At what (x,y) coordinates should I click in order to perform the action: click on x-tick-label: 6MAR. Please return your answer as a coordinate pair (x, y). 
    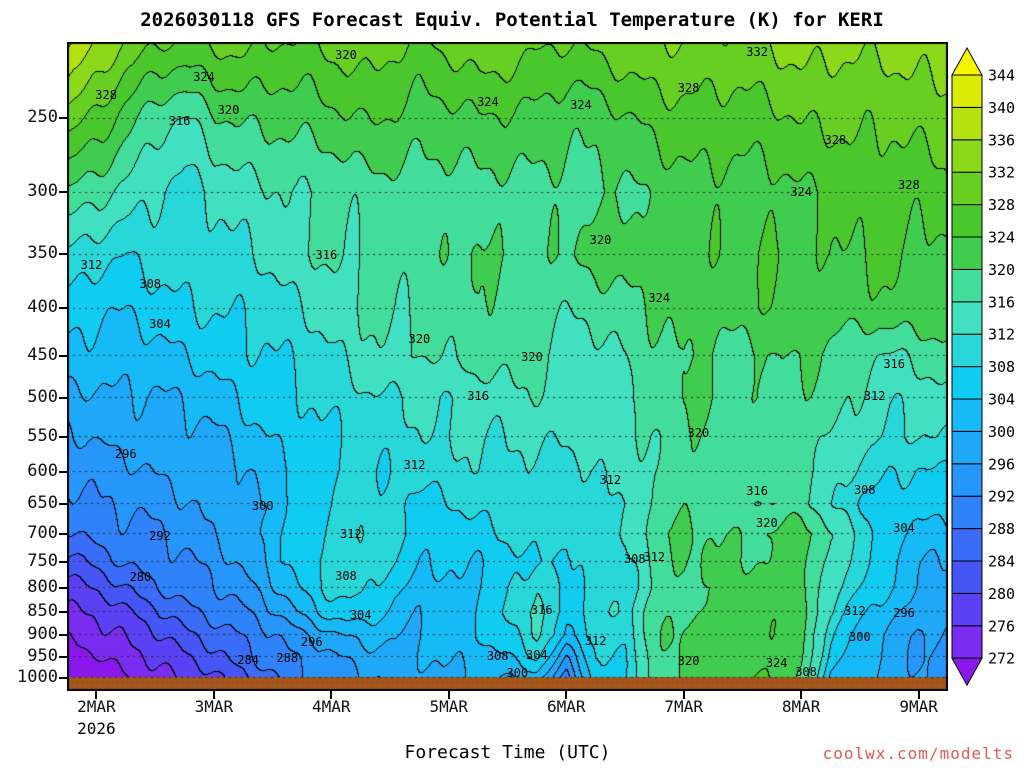
    Looking at the image, I should click on (566, 706).